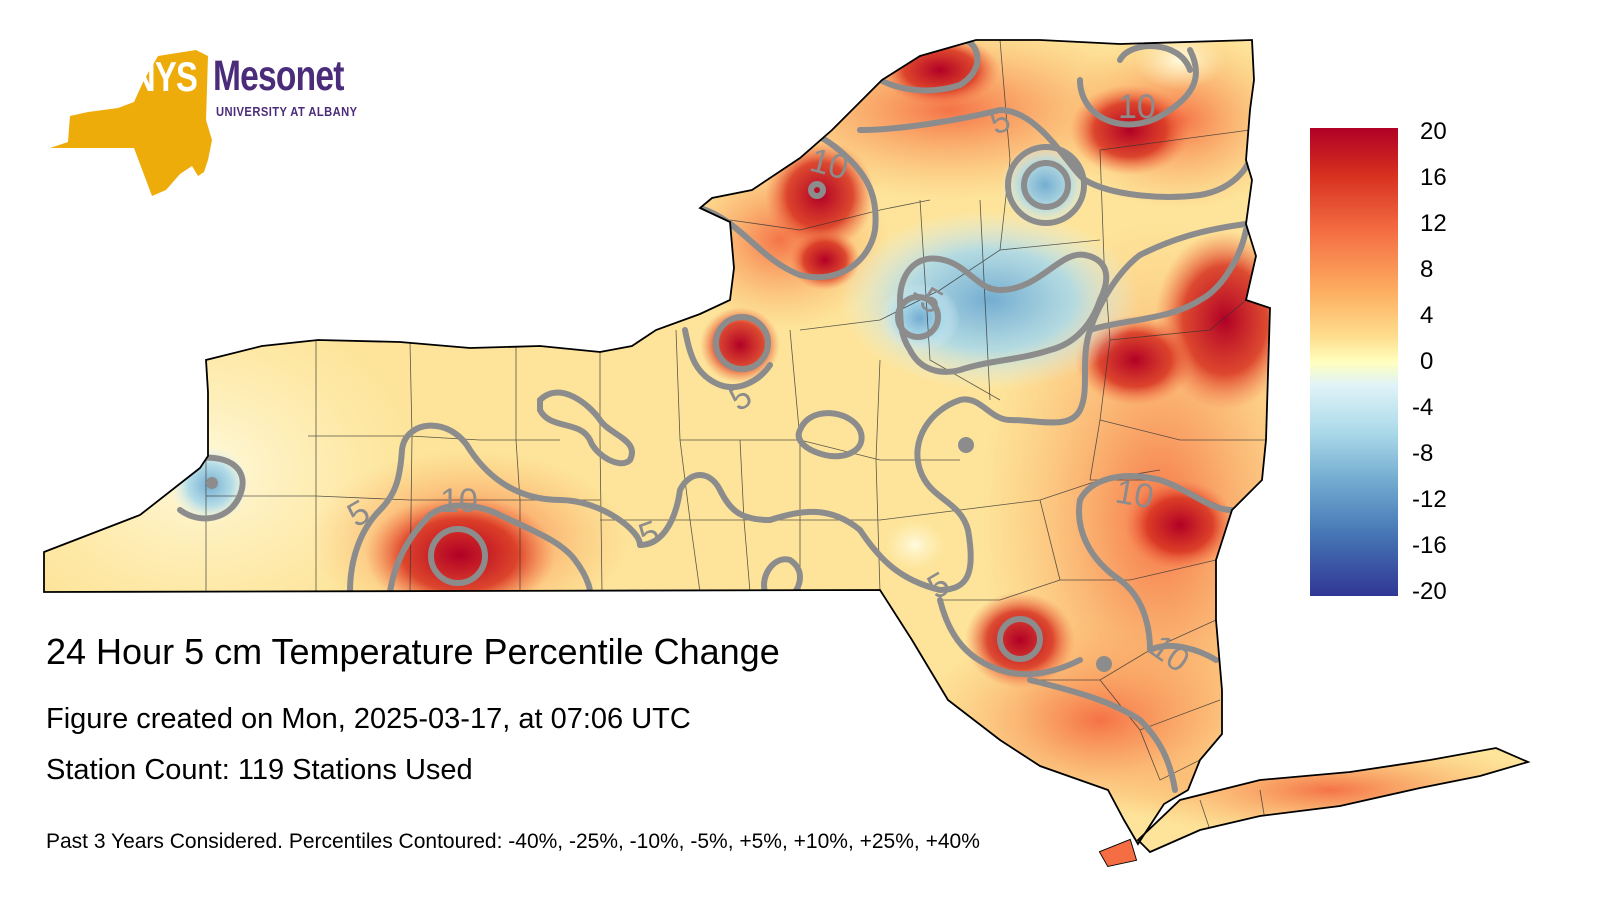 The image size is (1600, 900). What do you see at coordinates (278, 76) in the screenshot?
I see `logo-mesonet-text: Mesonet` at bounding box center [278, 76].